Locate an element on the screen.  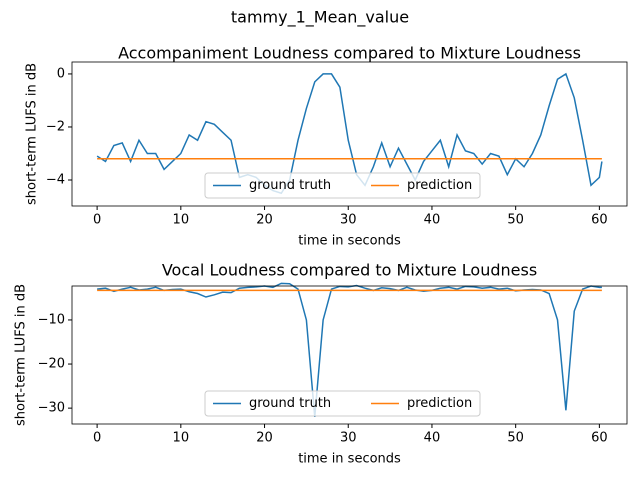
y-tick-label: −2 is located at coordinates (55, 126).